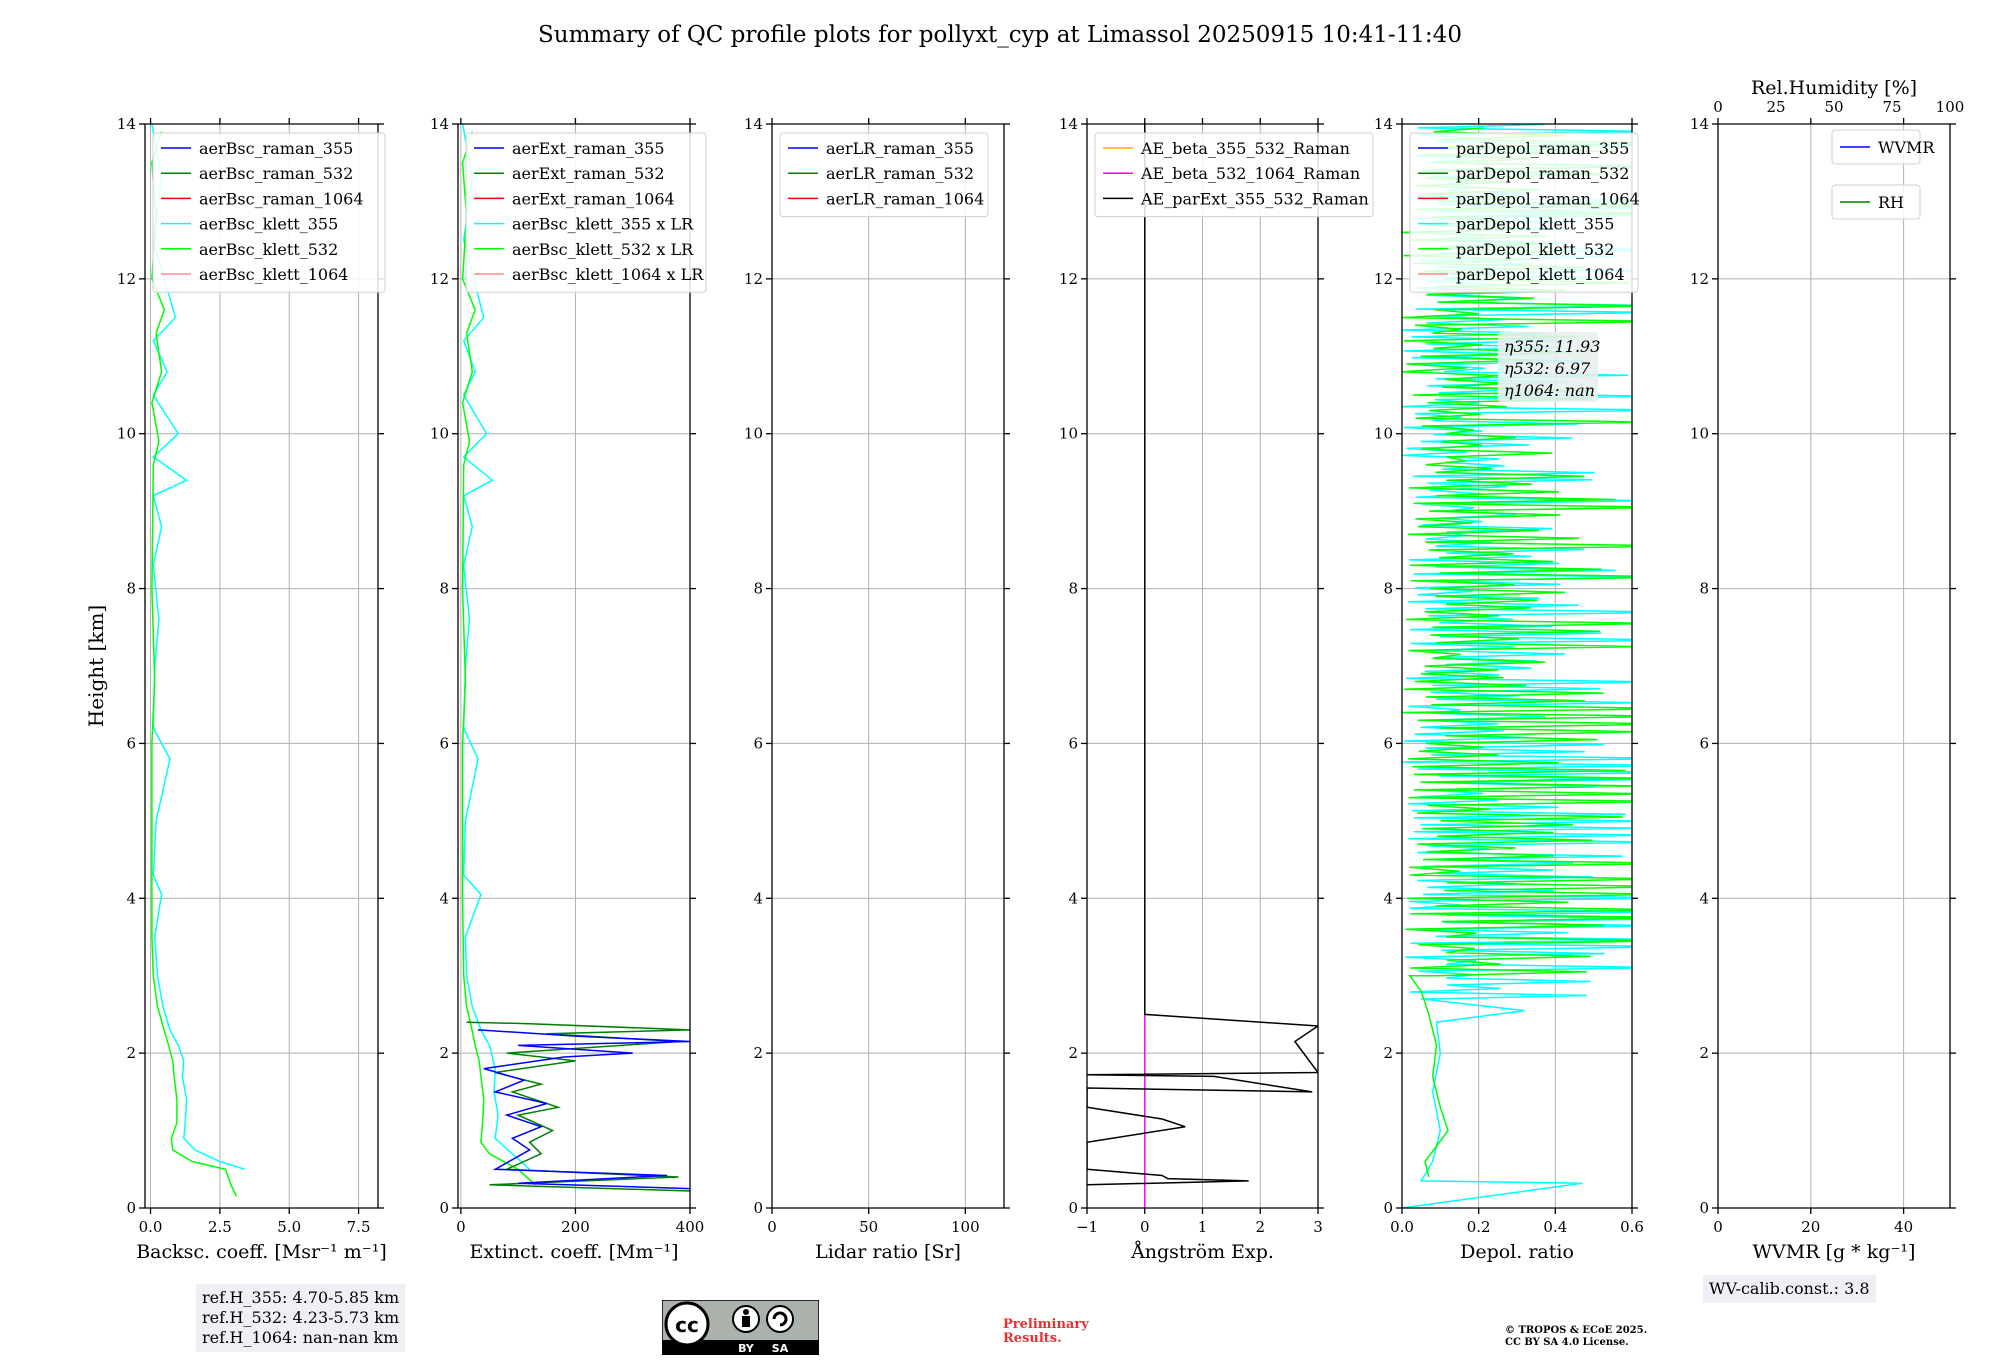  Describe the element at coordinates (1087, 1227) in the screenshot. I see `xtick-label: −1` at that location.